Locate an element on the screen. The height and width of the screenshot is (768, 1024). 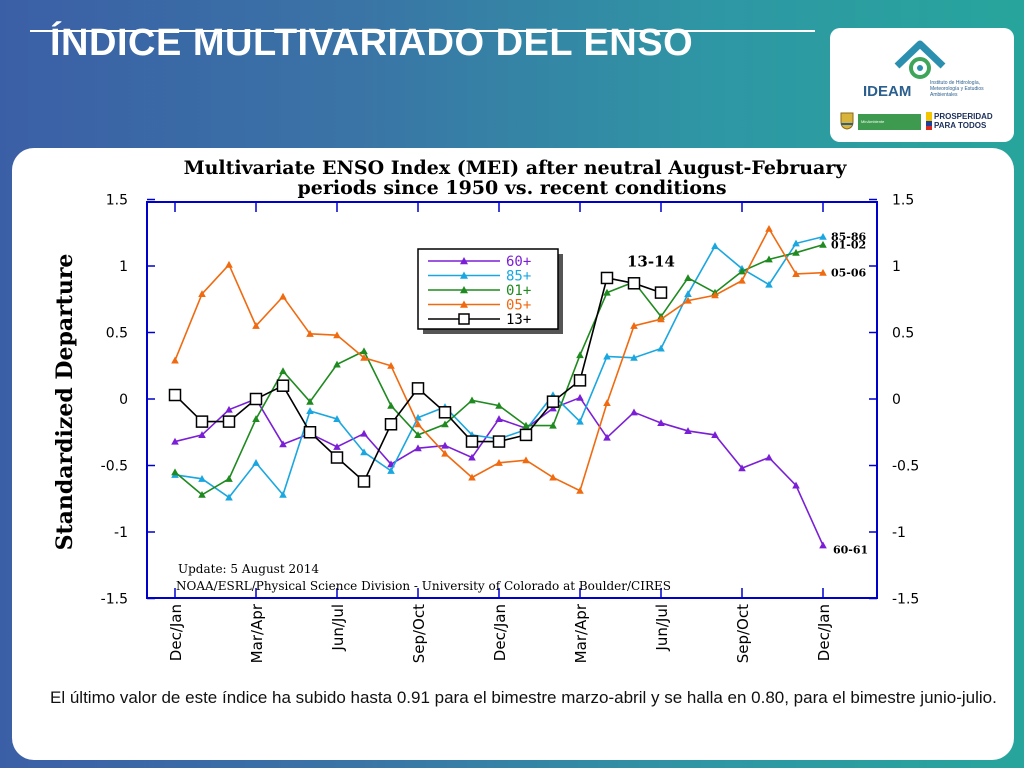
logo-name: IDEAM is located at coordinates (887, 91).